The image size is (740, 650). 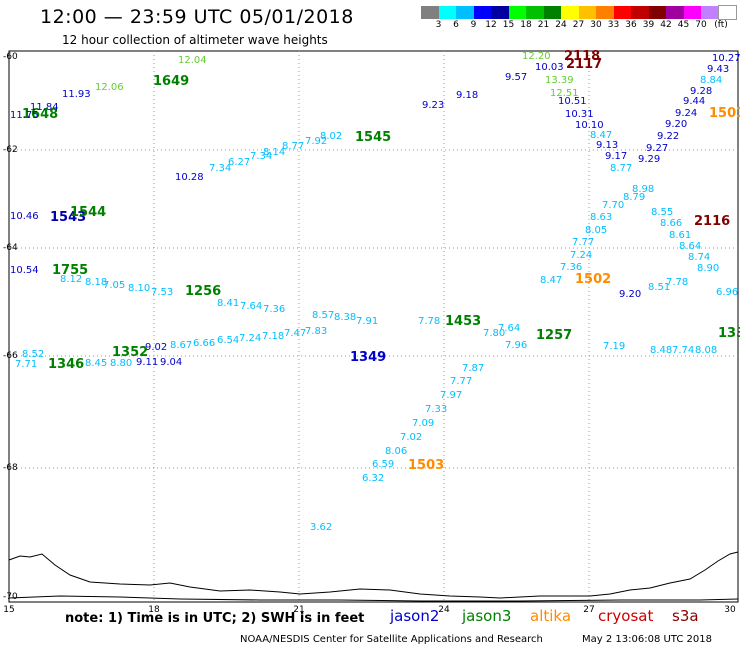 I want to click on pass-time-label: 1352, so click(x=130, y=352).